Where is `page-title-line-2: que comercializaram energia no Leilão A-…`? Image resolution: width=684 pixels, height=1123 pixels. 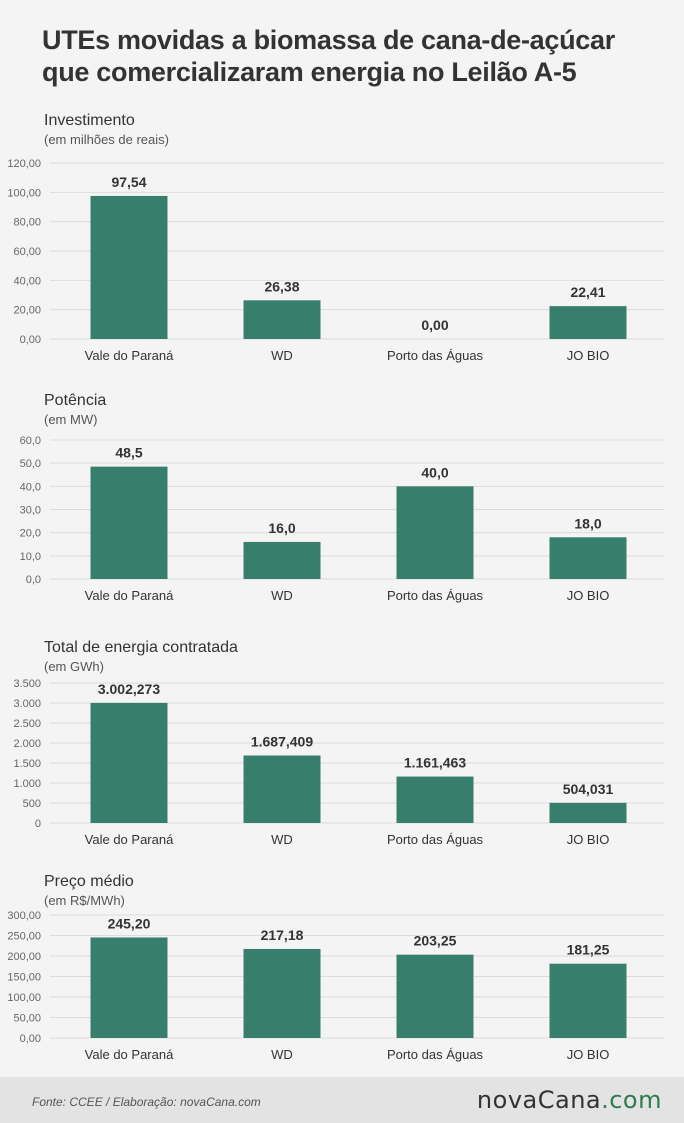
page-title-line-2: que comercializaram energia no Leilão A-… is located at coordinates (309, 72).